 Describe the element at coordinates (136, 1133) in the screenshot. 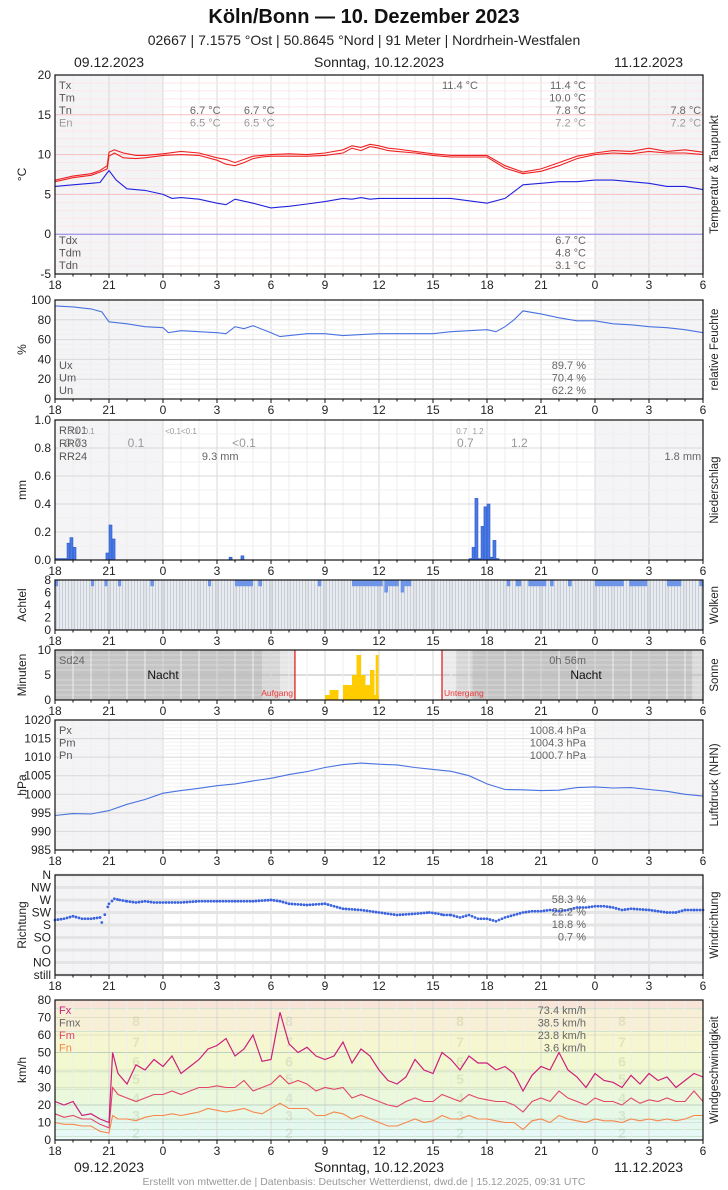

I see `beaufort-label: 2` at that location.